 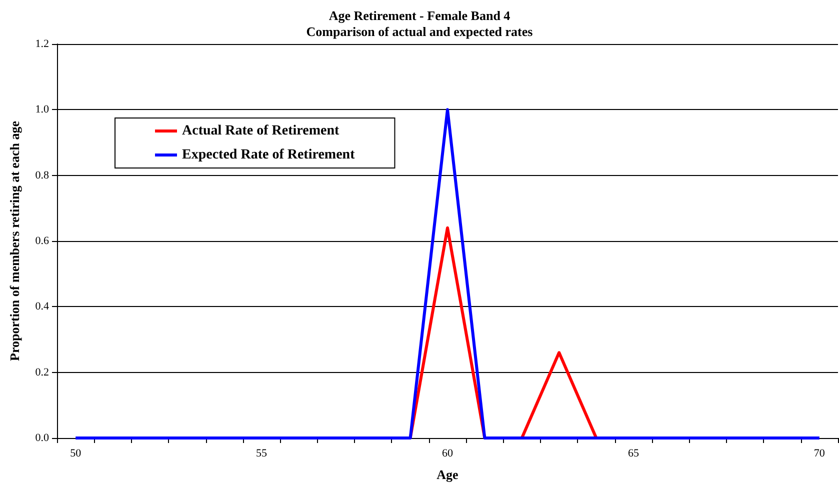 I want to click on chart-title: Age Retirement - Female Band 4, so click(x=419, y=15).